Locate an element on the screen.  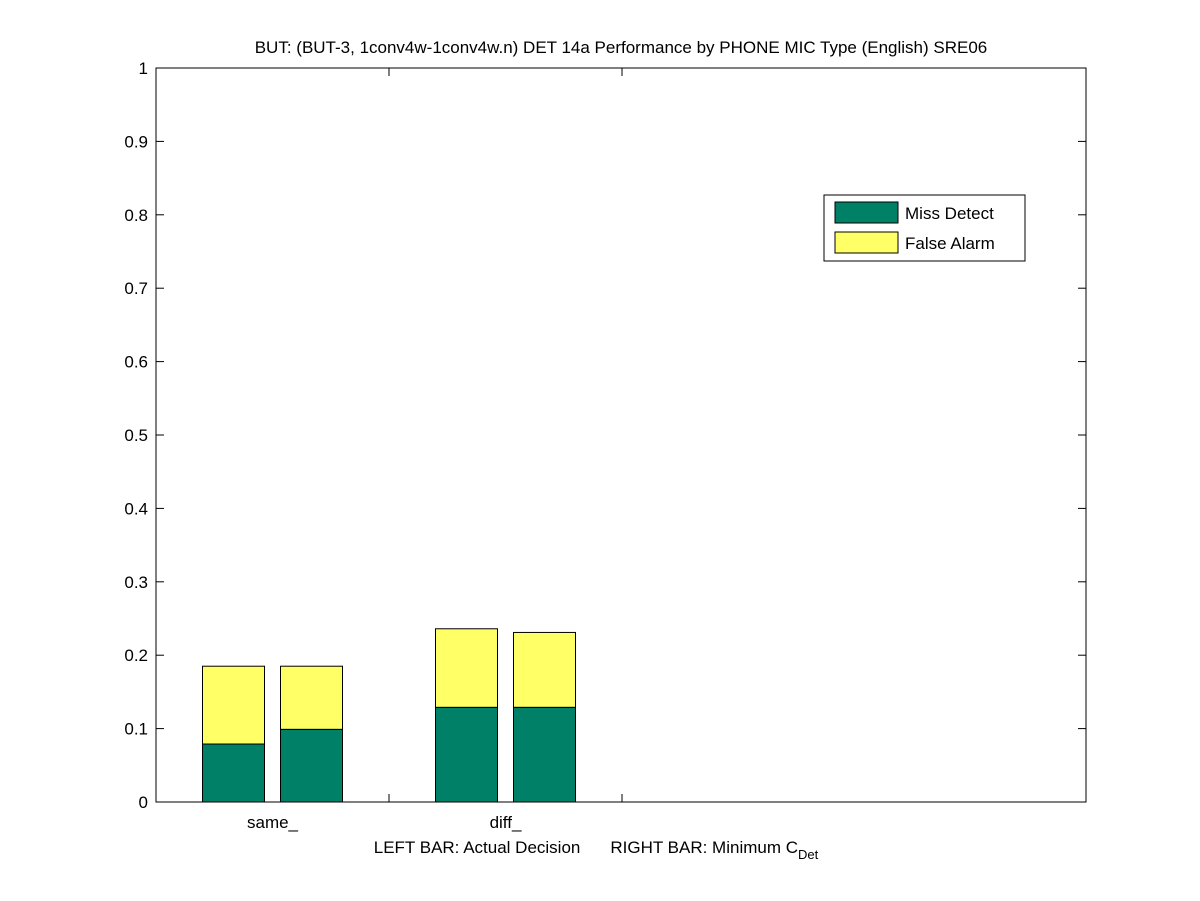
x-axis-label-subscript: Det is located at coordinates (808, 854).